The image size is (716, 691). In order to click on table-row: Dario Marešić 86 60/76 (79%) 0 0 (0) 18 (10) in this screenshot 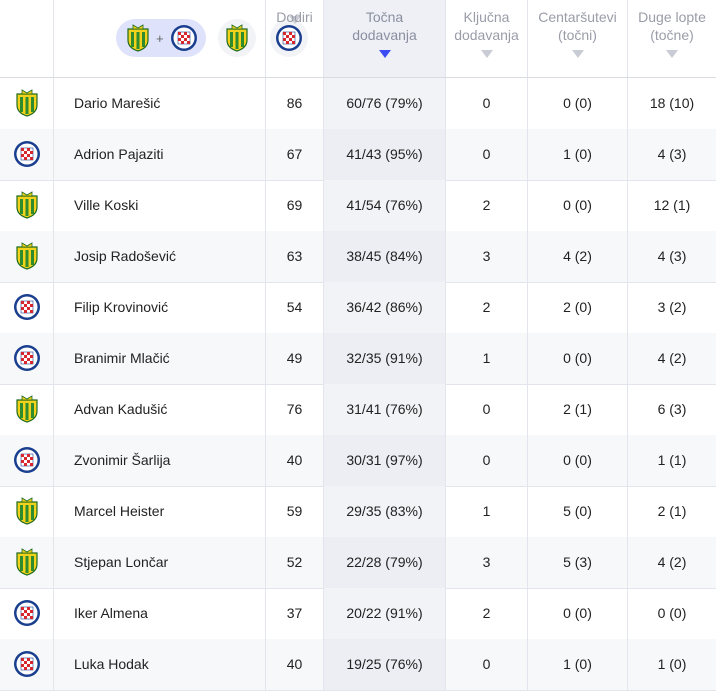, I will do `click(358, 104)`.